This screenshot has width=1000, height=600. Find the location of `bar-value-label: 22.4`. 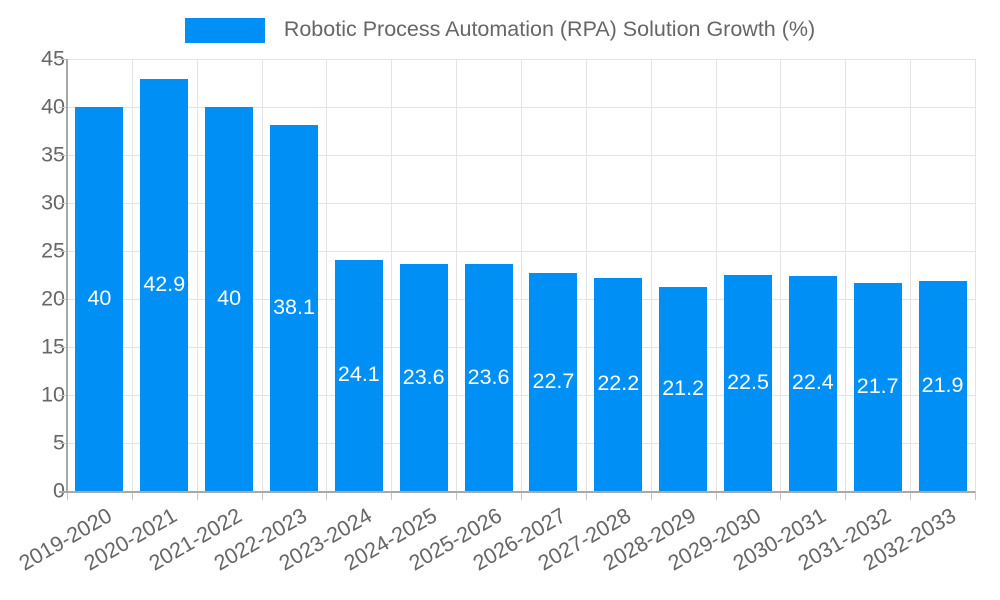

bar-value-label: 22.4 is located at coordinates (812, 382).